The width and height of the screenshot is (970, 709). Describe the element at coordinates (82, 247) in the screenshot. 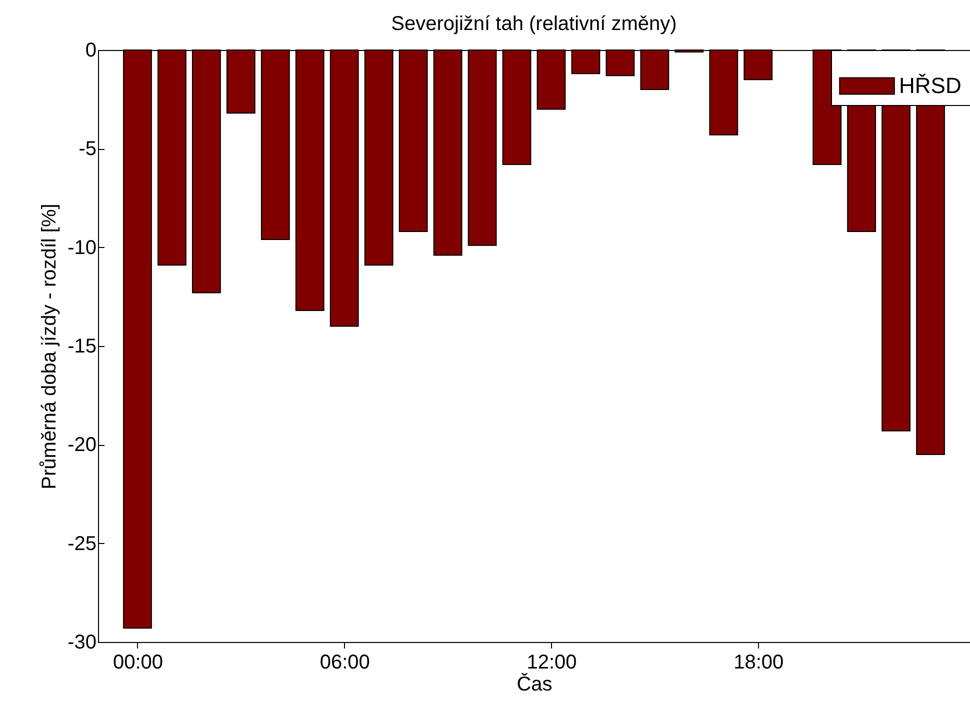

I see `y-tick-label: -10` at that location.